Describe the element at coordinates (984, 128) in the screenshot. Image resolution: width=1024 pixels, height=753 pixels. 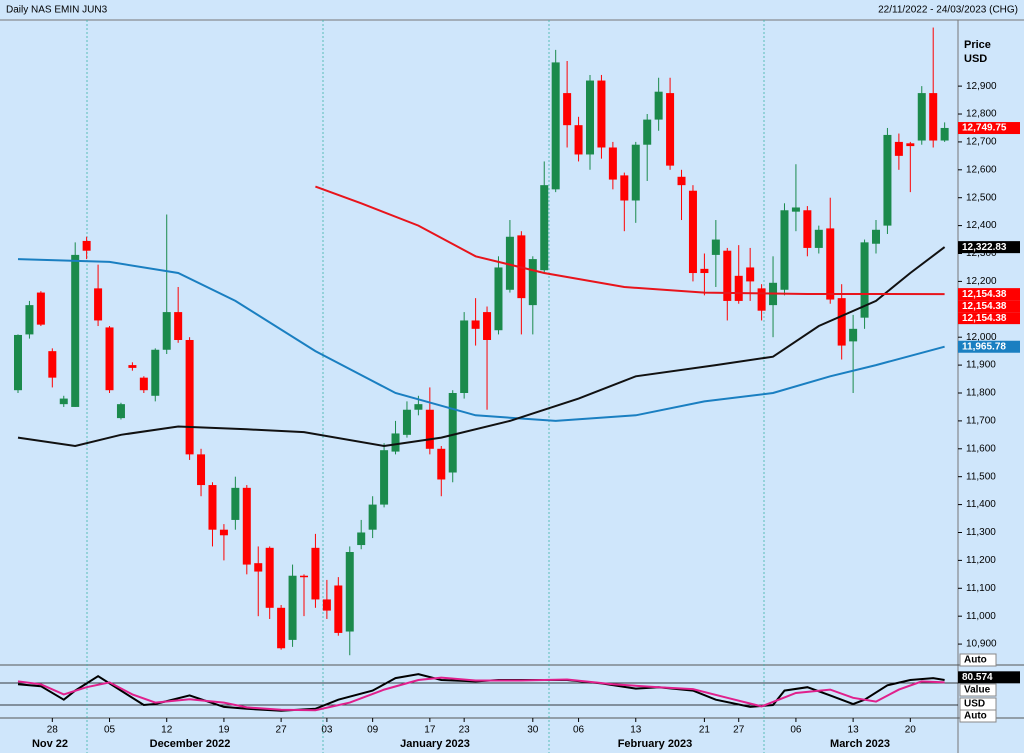
I see `price-label: 12,749.75` at that location.